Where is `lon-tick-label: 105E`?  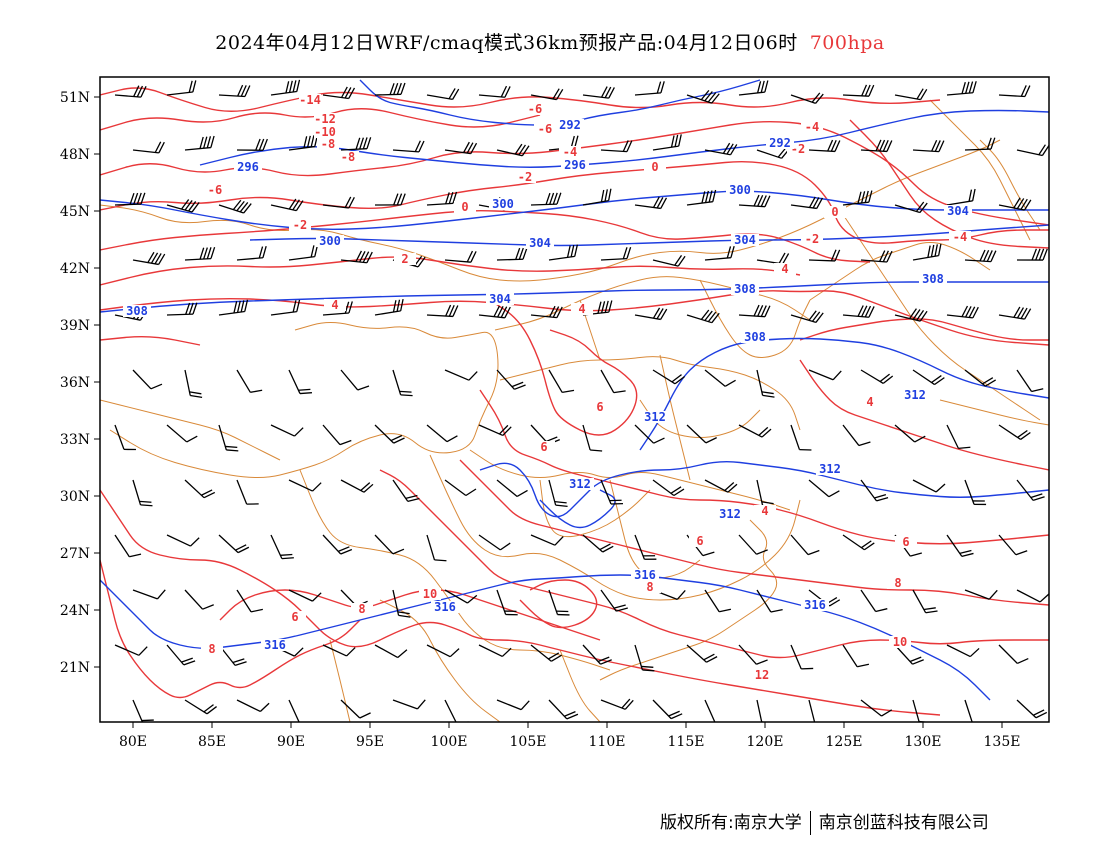
lon-tick-label: 105E is located at coordinates (528, 742).